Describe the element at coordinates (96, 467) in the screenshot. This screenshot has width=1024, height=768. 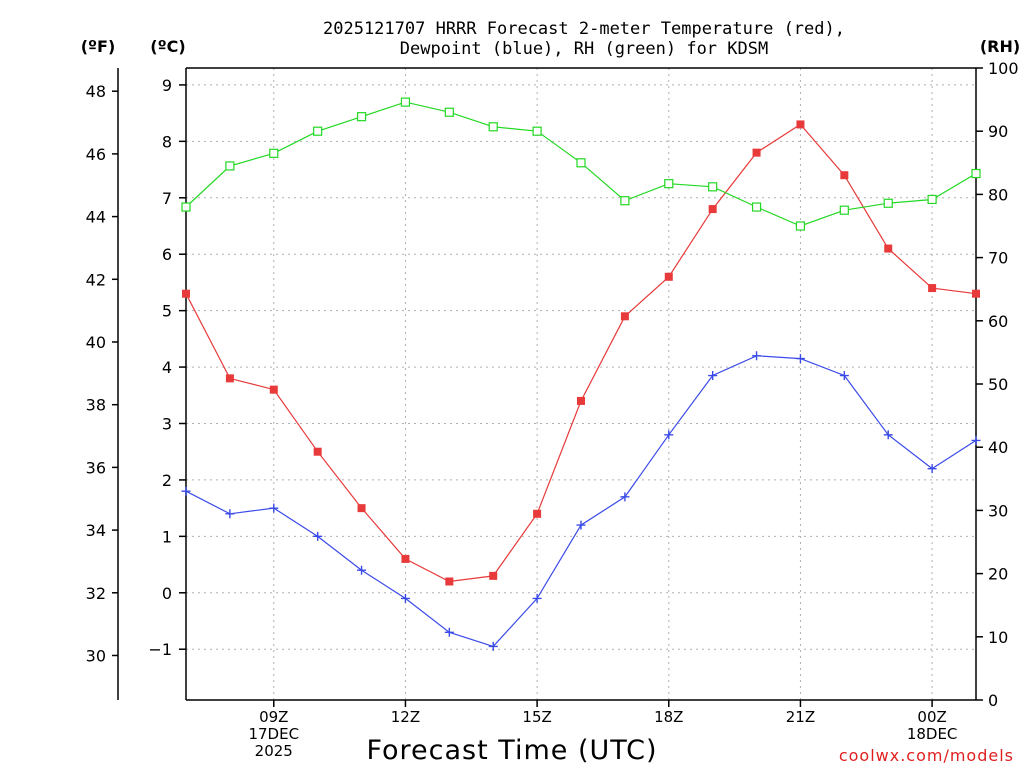
I see `fahrenheit-tick-label: 36` at that location.